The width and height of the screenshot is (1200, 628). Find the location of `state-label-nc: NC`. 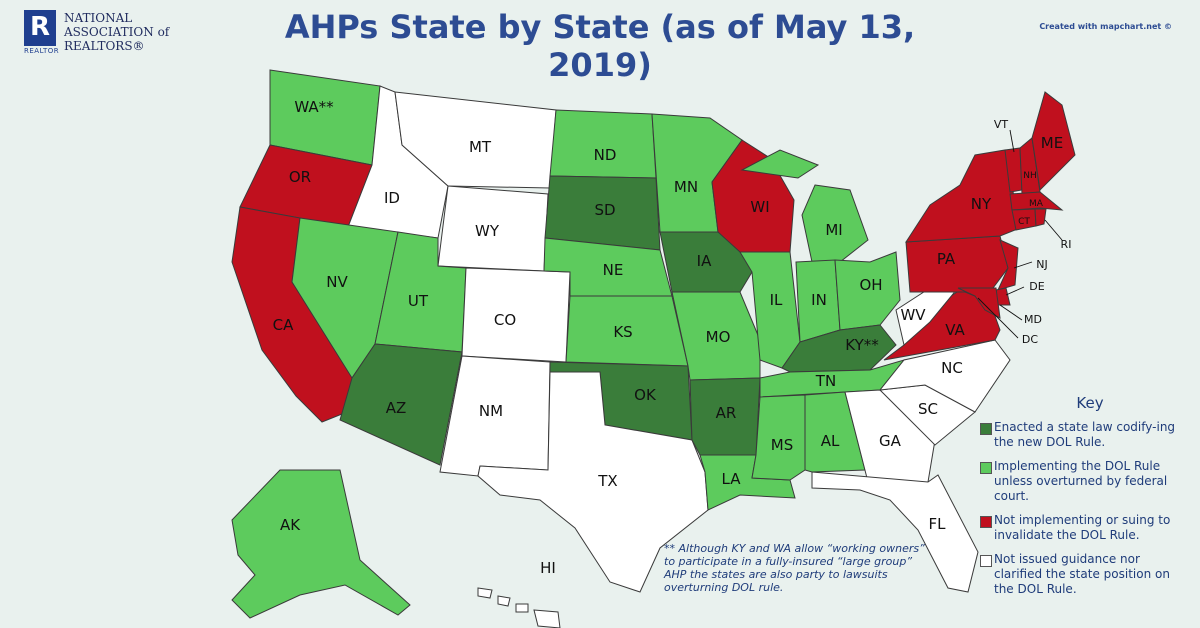

state-label-nc: NC is located at coordinates (952, 368).